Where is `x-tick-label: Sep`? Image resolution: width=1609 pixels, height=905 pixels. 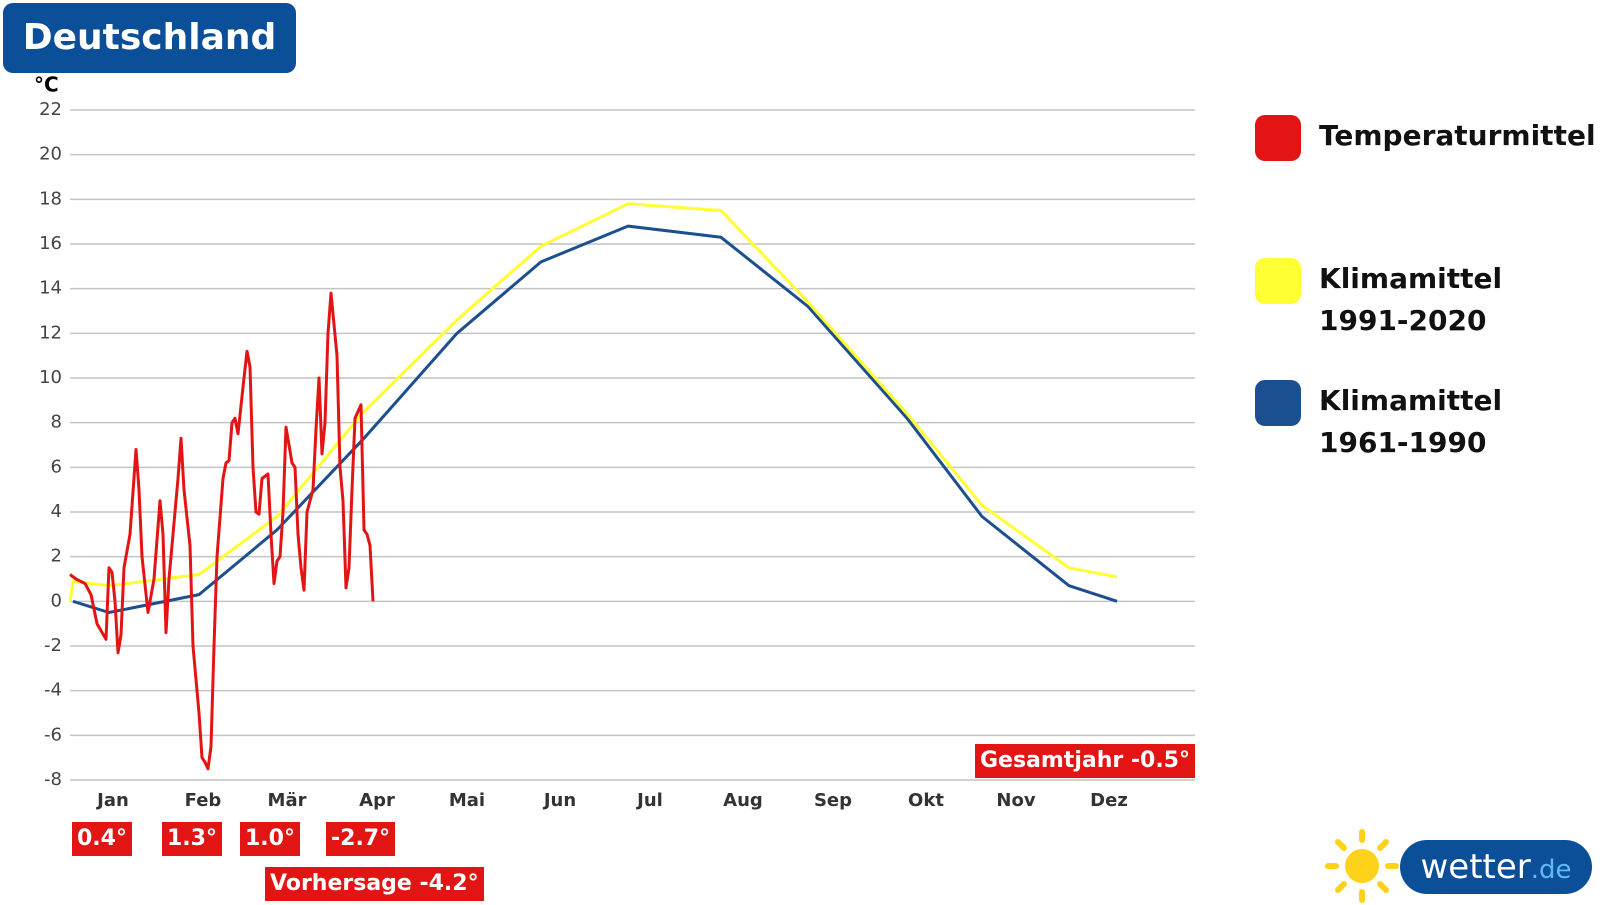 x-tick-label: Sep is located at coordinates (833, 800).